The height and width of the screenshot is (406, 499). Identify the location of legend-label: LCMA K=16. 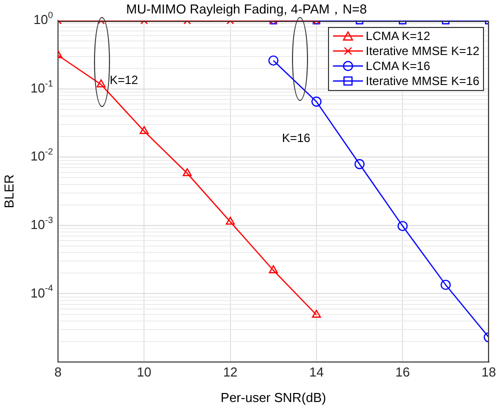
(398, 66).